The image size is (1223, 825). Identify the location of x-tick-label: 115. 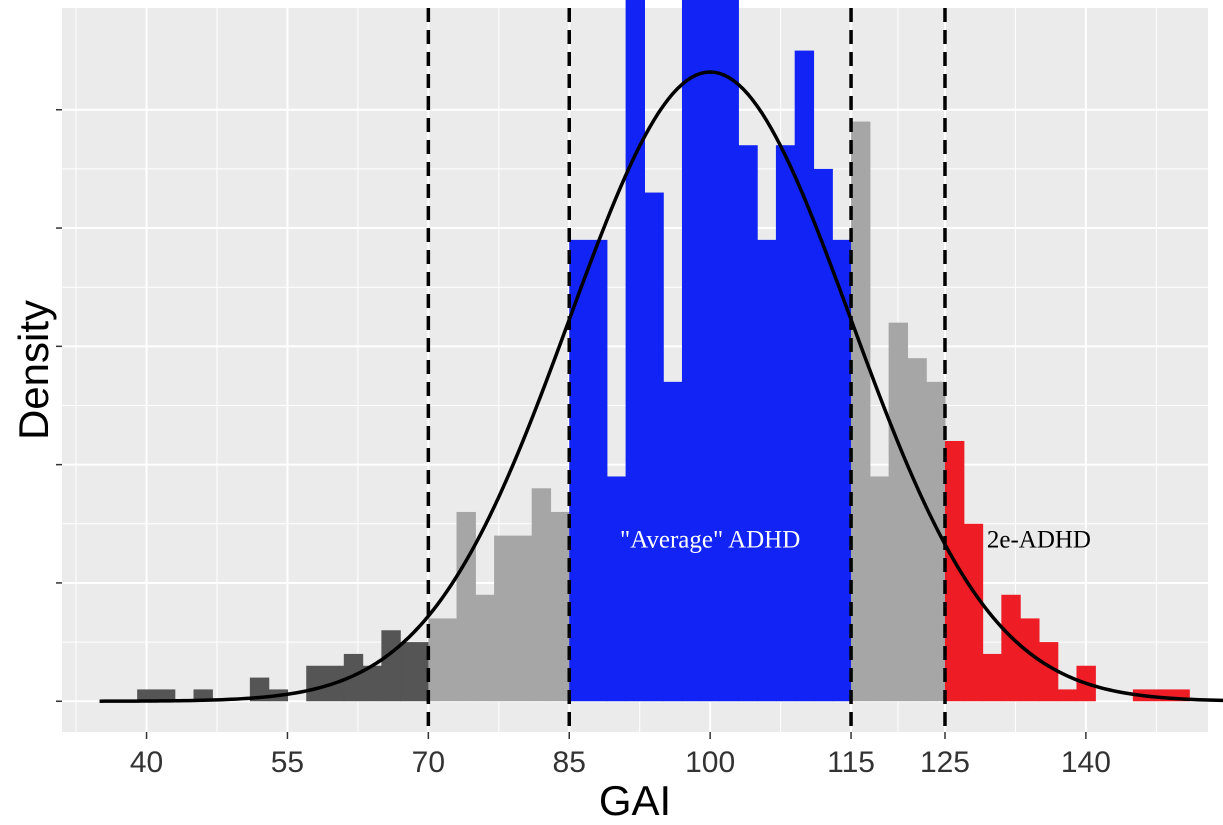
(851, 762).